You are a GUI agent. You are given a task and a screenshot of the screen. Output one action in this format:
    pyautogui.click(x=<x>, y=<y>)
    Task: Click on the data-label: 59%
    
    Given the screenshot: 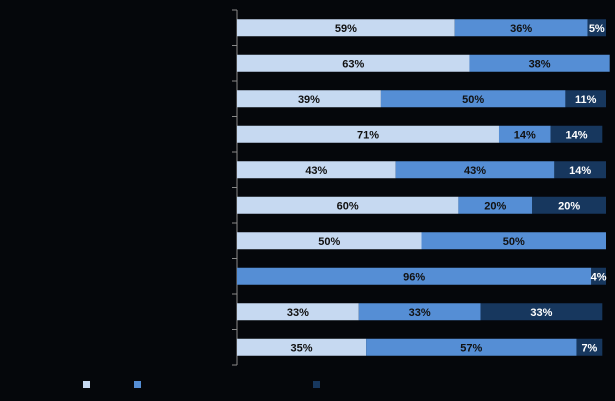 What is the action you would take?
    pyautogui.click(x=346, y=29)
    